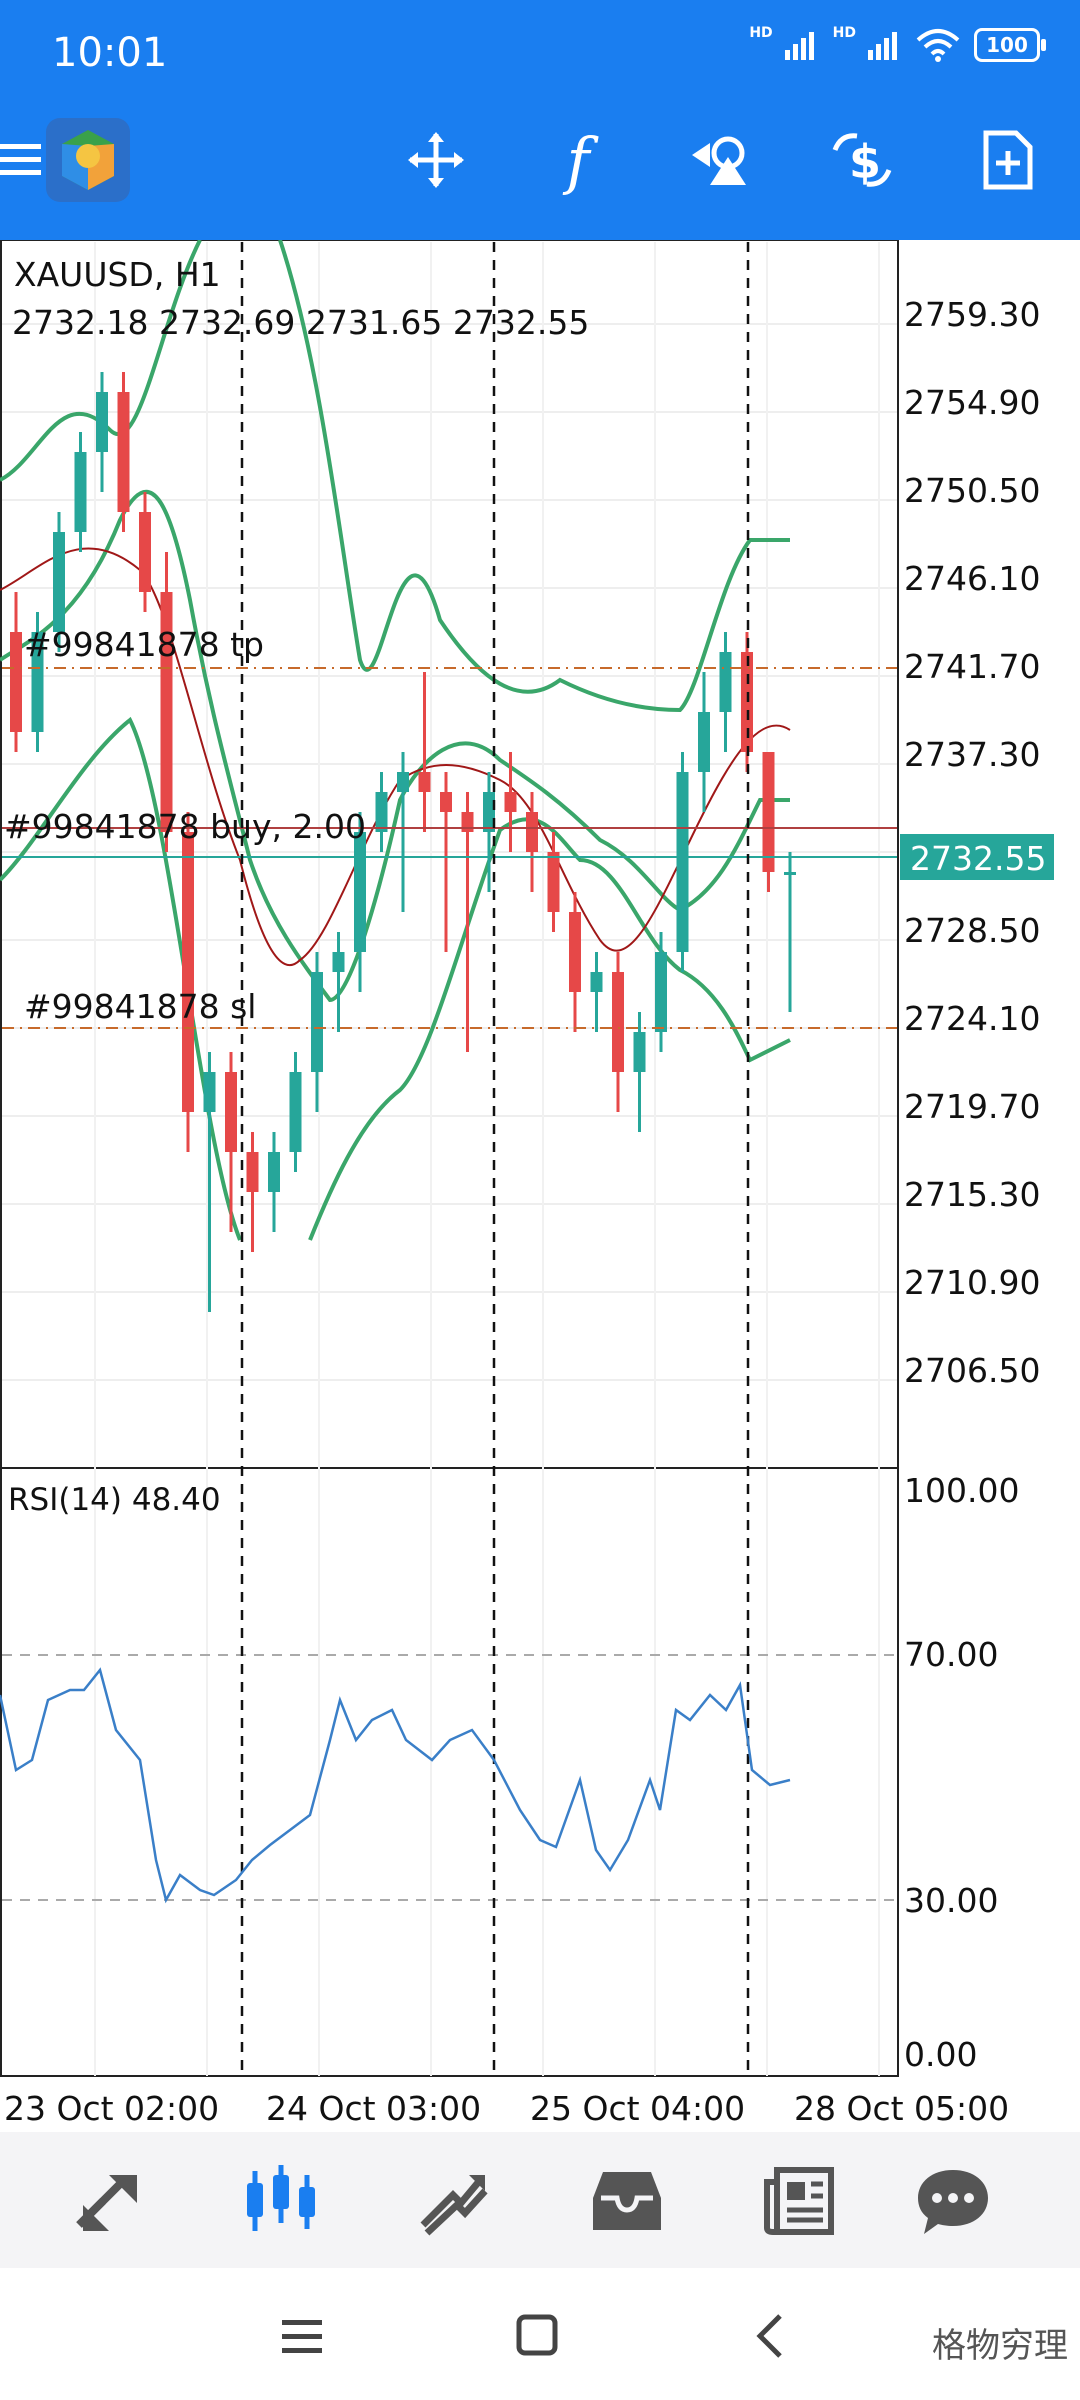 The width and height of the screenshot is (1080, 2400). I want to click on price-tick: 2737.30, so click(972, 754).